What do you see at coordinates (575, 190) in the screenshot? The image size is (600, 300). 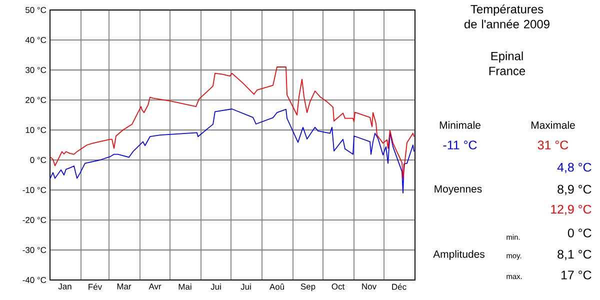 I see `text: 8,9 °C` at bounding box center [575, 190].